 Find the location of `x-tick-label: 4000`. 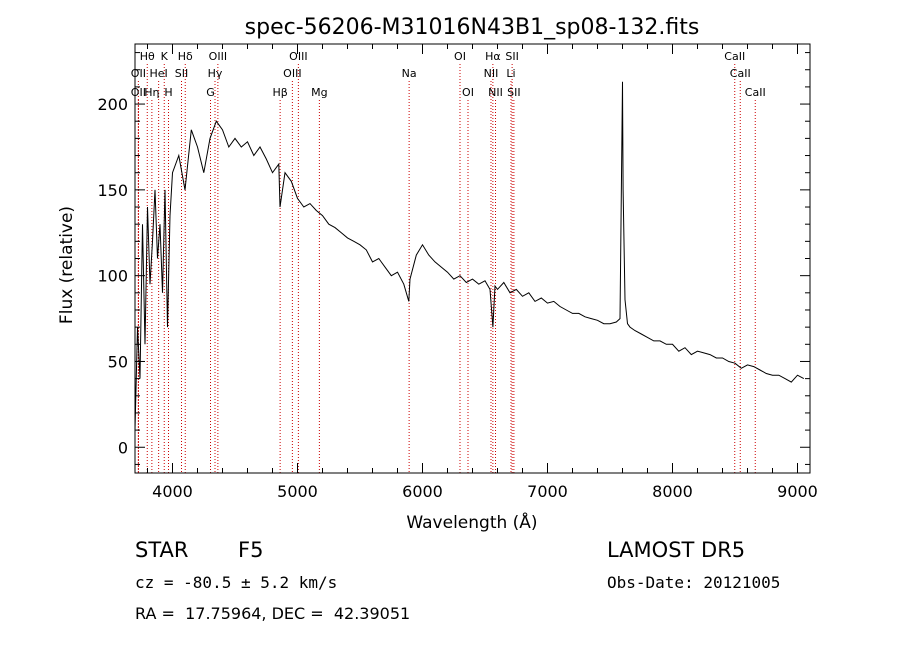

x-tick-label: 4000 is located at coordinates (172, 491).